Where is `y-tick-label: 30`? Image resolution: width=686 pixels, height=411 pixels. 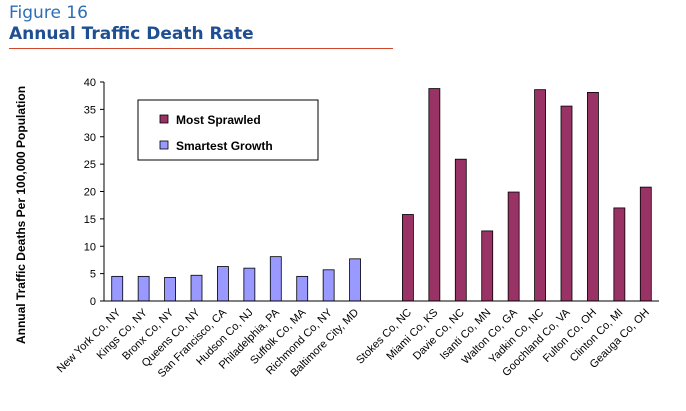
y-tick-label: 30 is located at coordinates (90, 138).